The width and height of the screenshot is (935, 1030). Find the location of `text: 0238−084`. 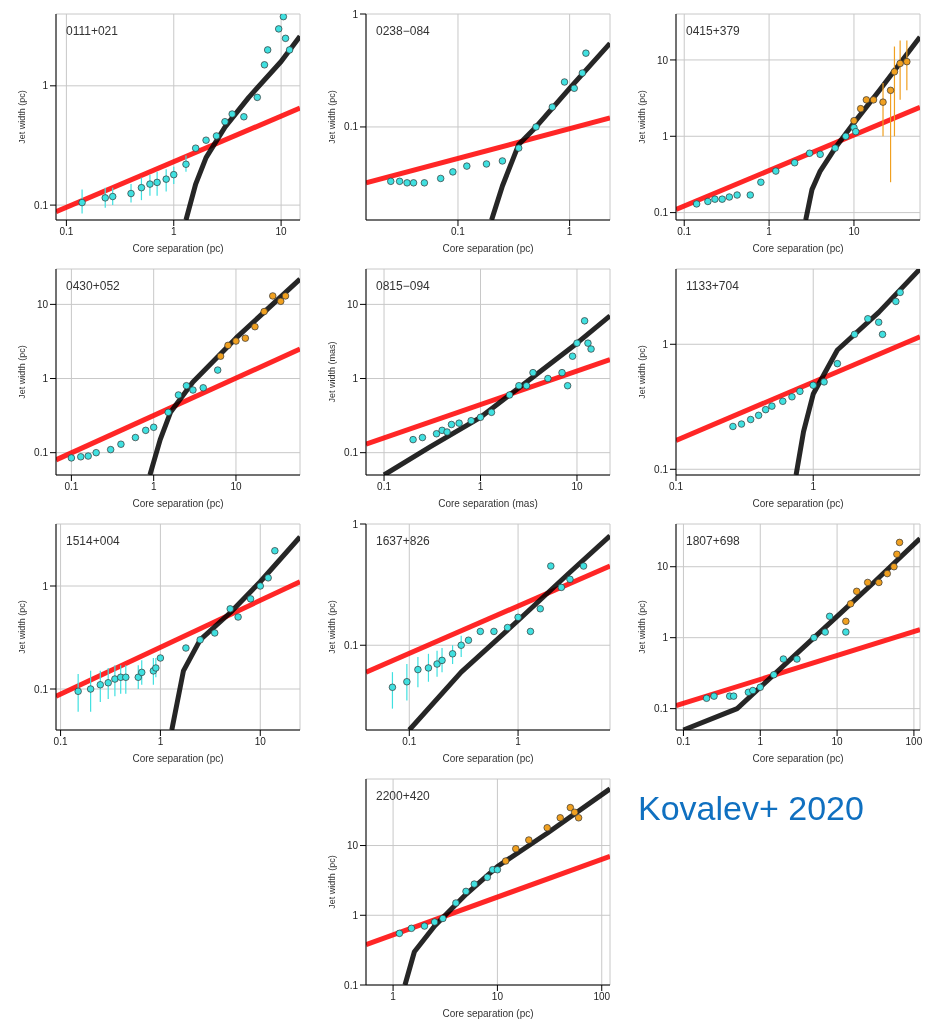

text: 0238−084 is located at coordinates (403, 31).